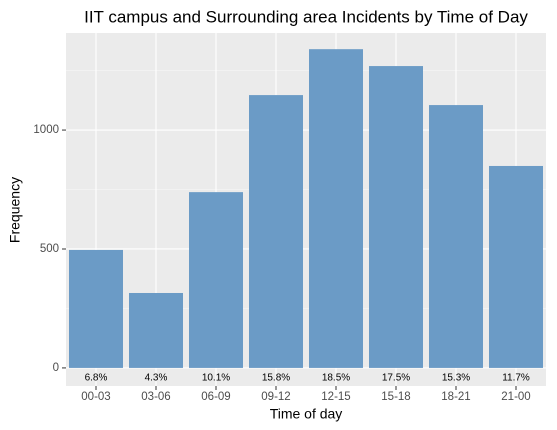  Describe the element at coordinates (335, 397) in the screenshot. I see `x-tick-label: 12-15` at that location.